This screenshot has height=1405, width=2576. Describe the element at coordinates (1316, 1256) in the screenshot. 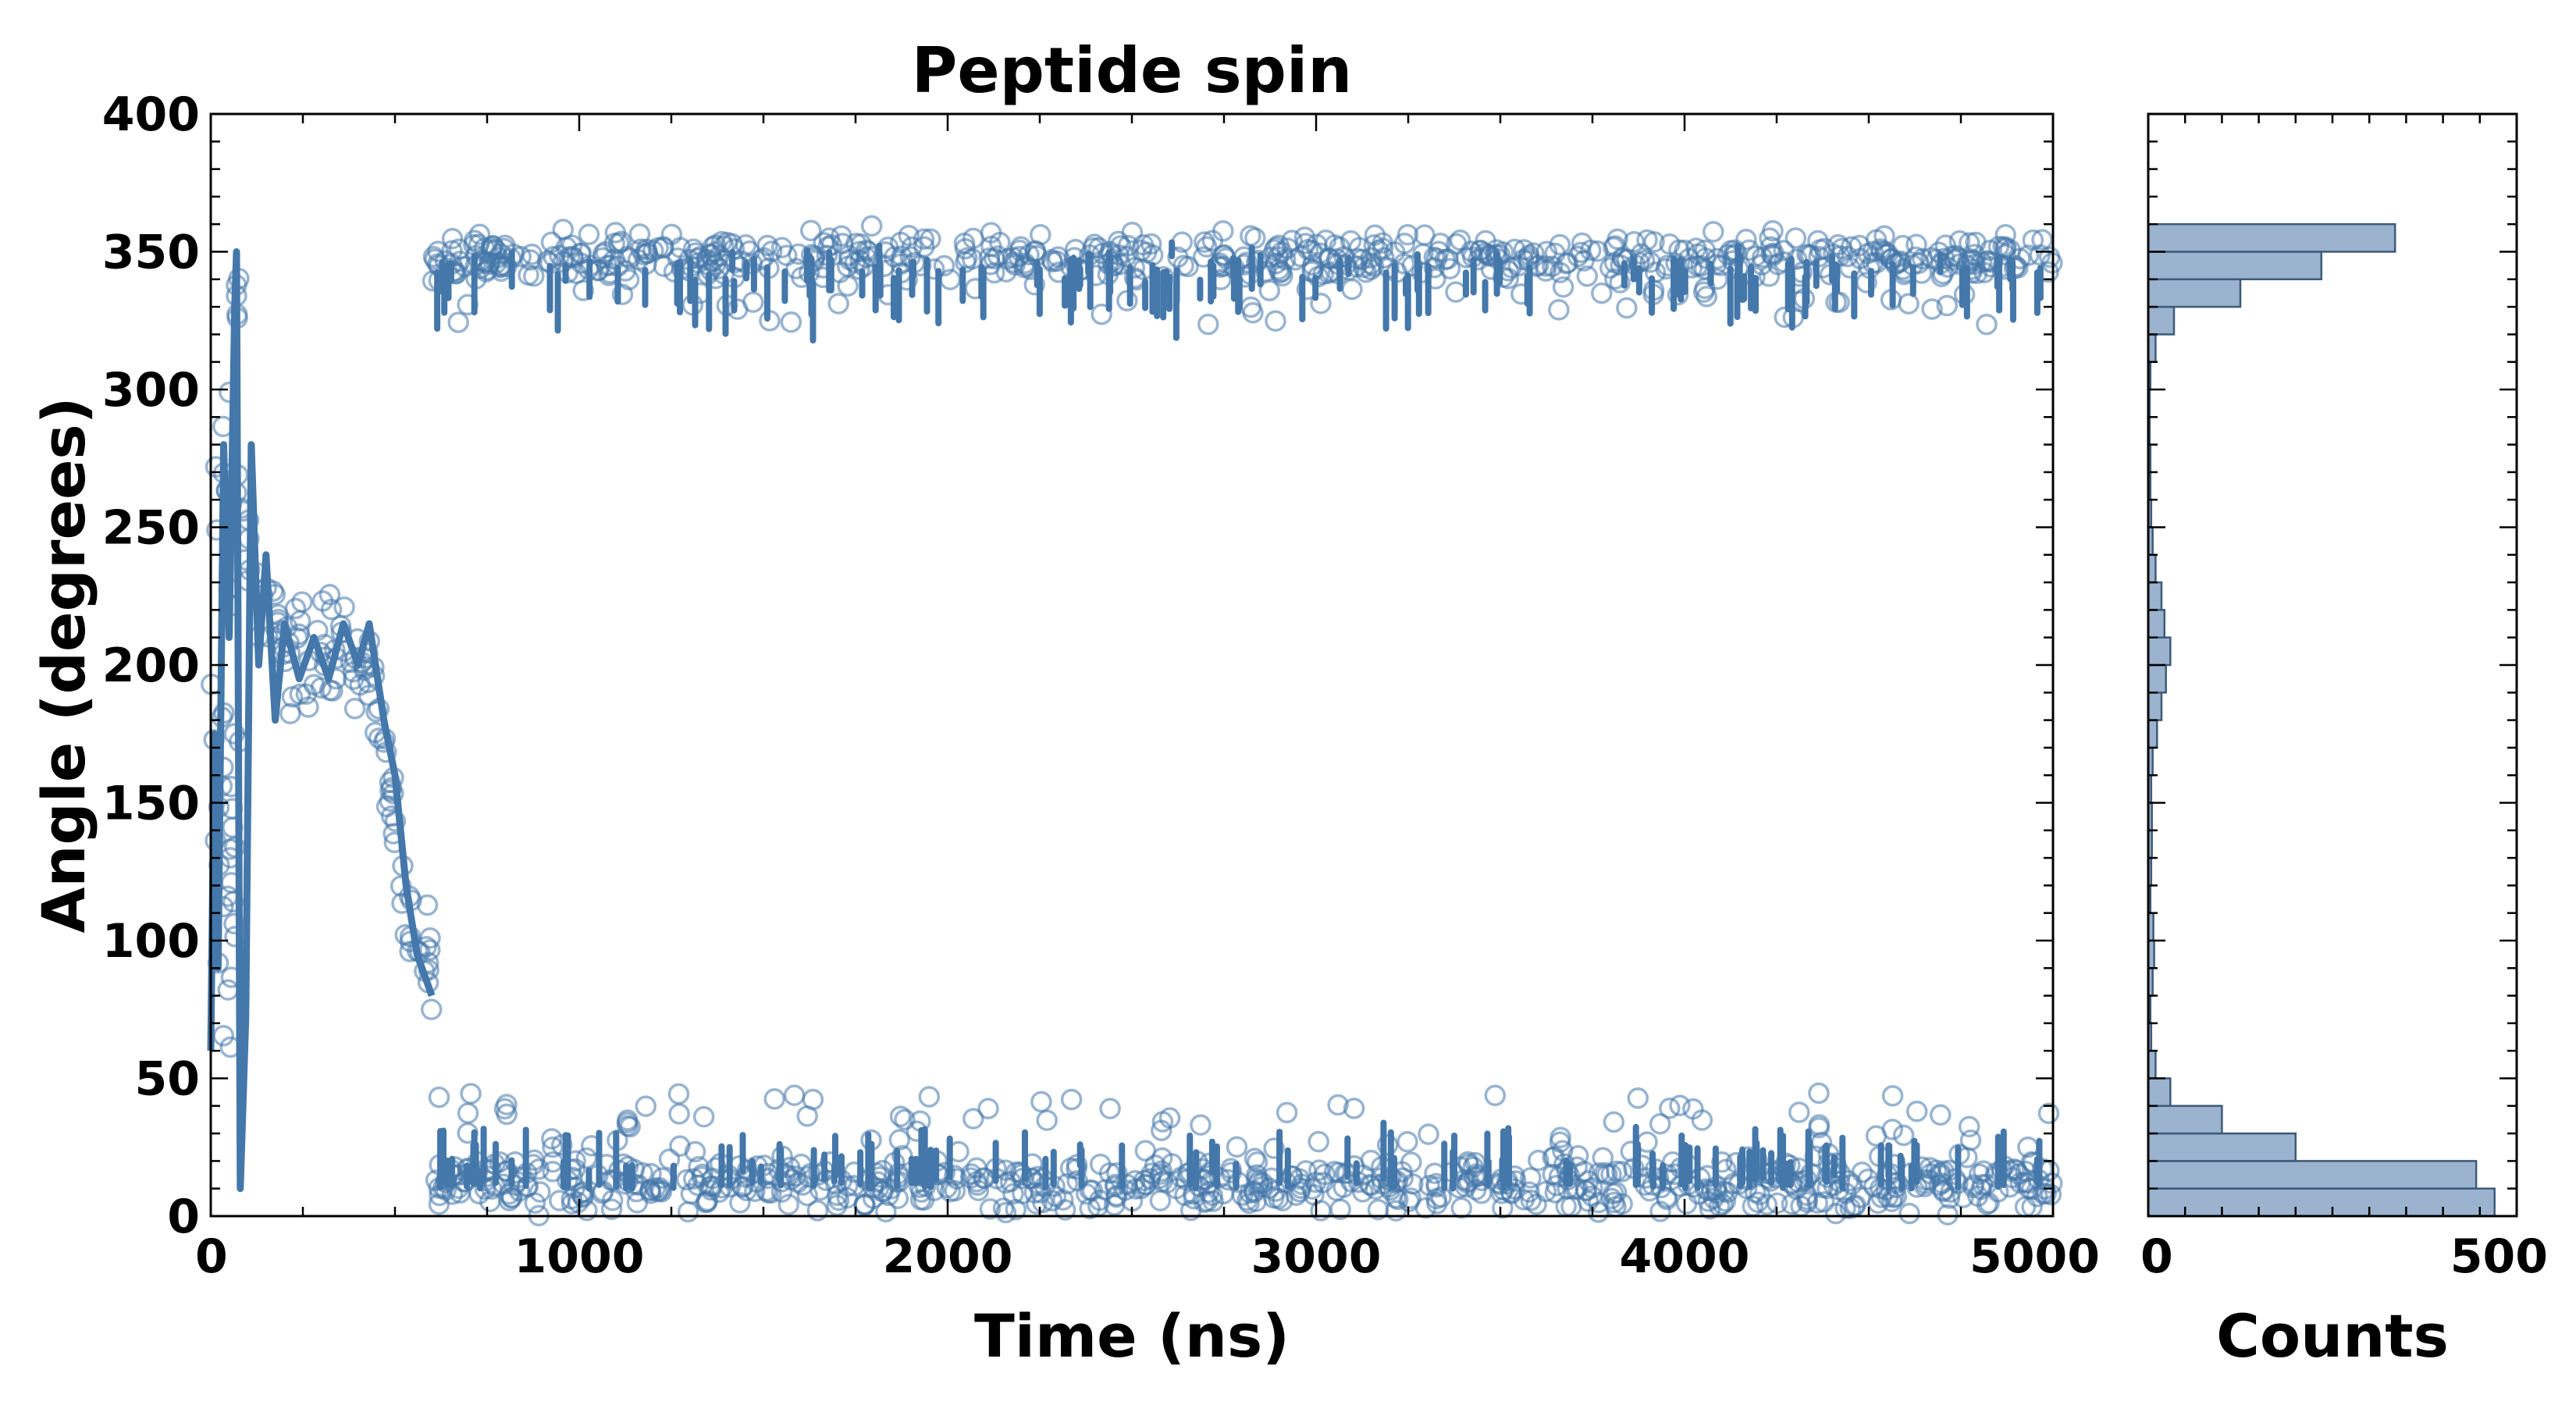

I see `x-tick-label: 3000` at that location.